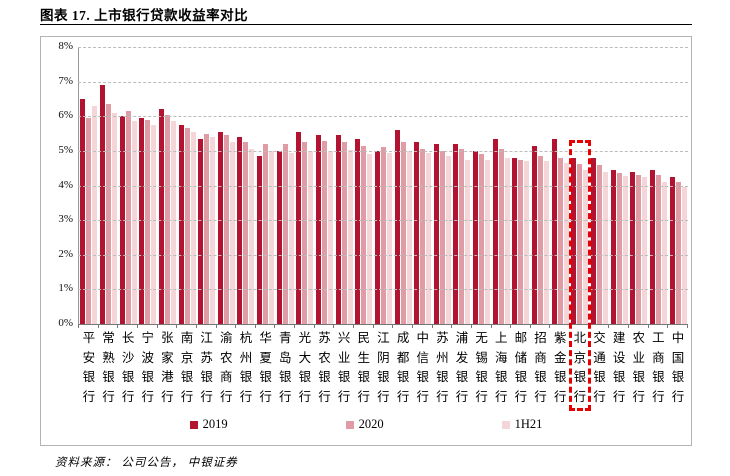 The width and height of the screenshot is (730, 476). What do you see at coordinates (456, 233) in the screenshot?
I see `bar-2019-浦发银行` at bounding box center [456, 233].